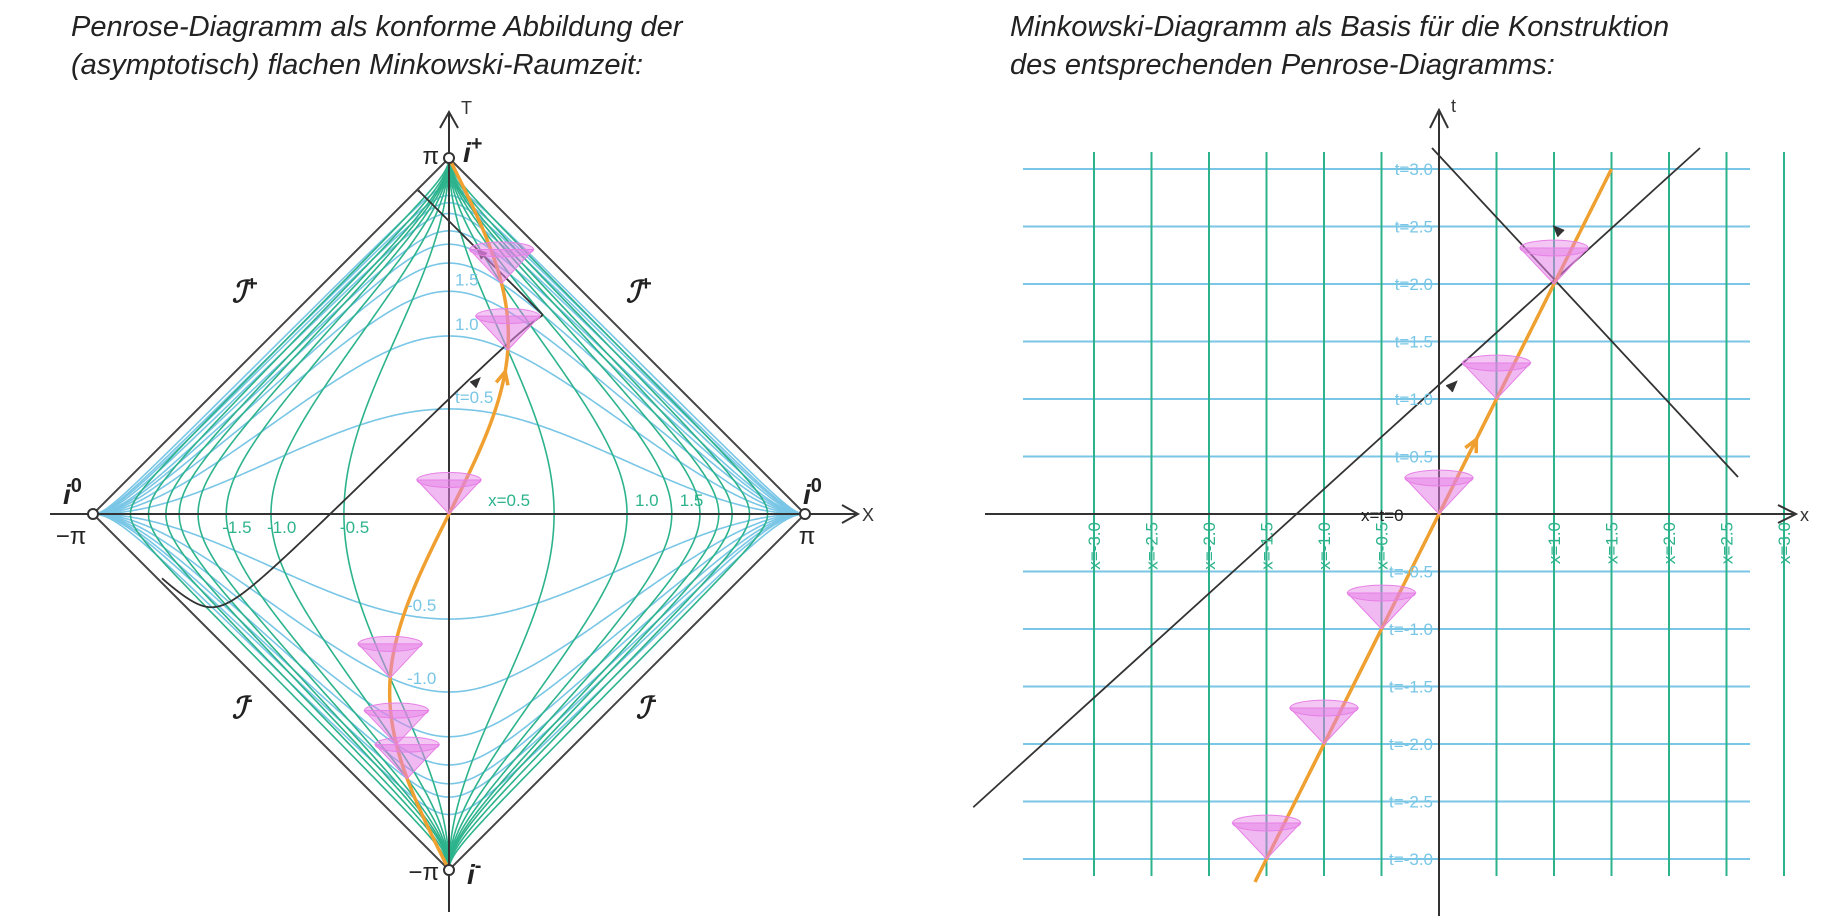 Image resolution: width=1848 pixels, height=924 pixels. Describe the element at coordinates (467, 152) in the screenshot. I see `penrose-i-plus-base: i` at that location.